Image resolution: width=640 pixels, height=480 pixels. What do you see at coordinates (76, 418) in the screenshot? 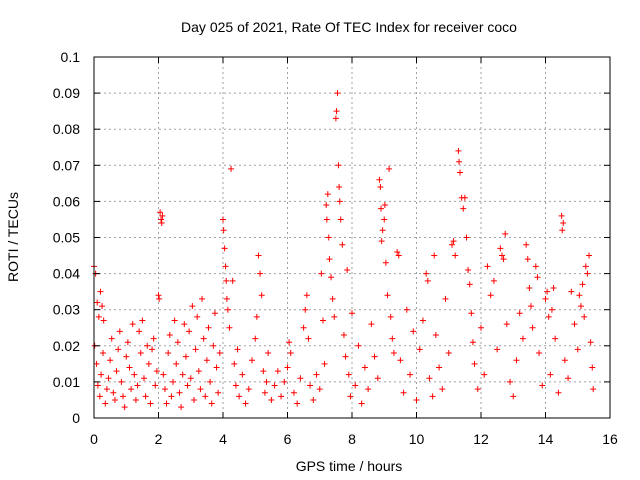
I see `y-tick-label: 0` at bounding box center [76, 418].